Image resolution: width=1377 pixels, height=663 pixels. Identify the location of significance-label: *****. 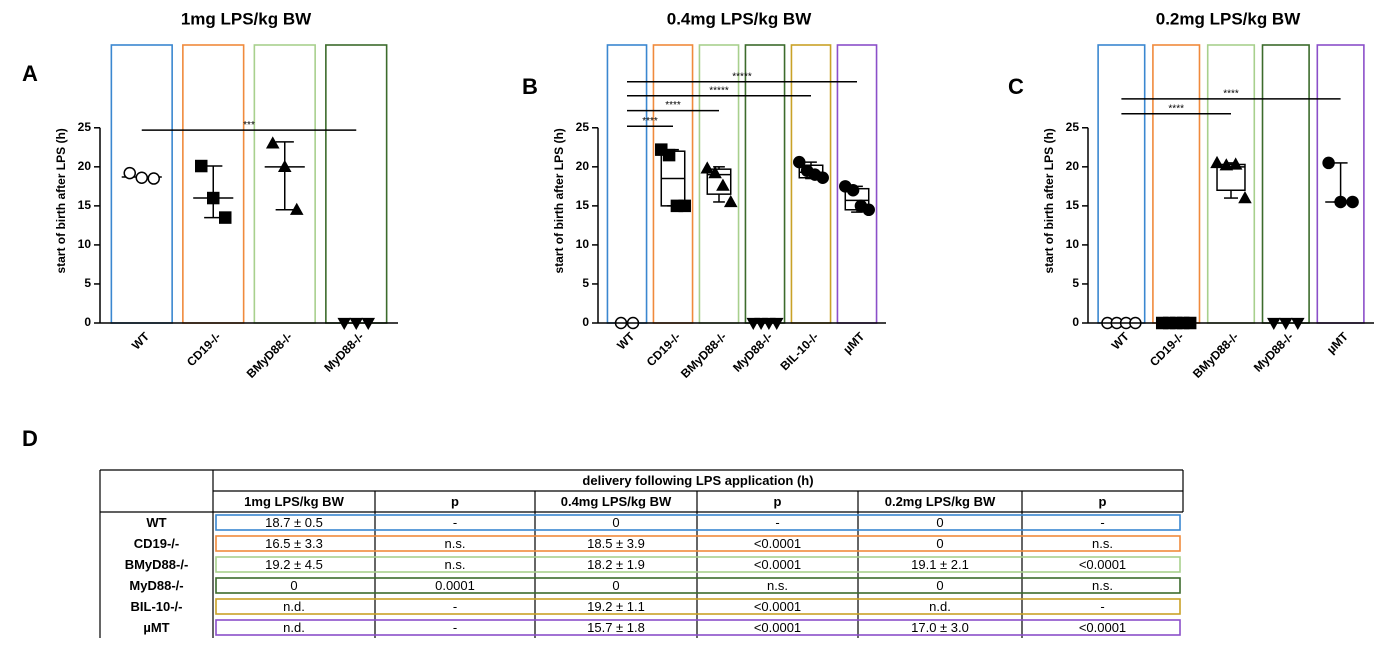
(719, 90).